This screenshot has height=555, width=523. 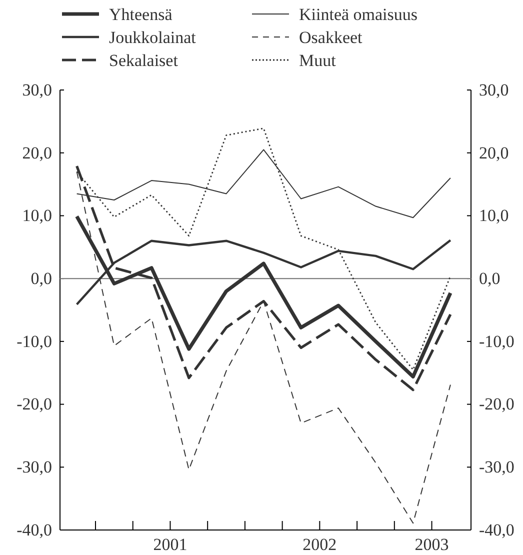 I want to click on y2-tick-label: 30,0, so click(x=494, y=90).